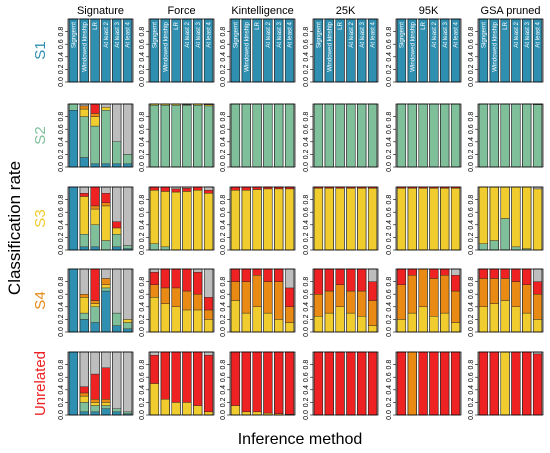 Image resolution: width=550 pixels, height=453 pixels. Describe the element at coordinates (351, 34) in the screenshot. I see `category-label: At least 2` at that location.